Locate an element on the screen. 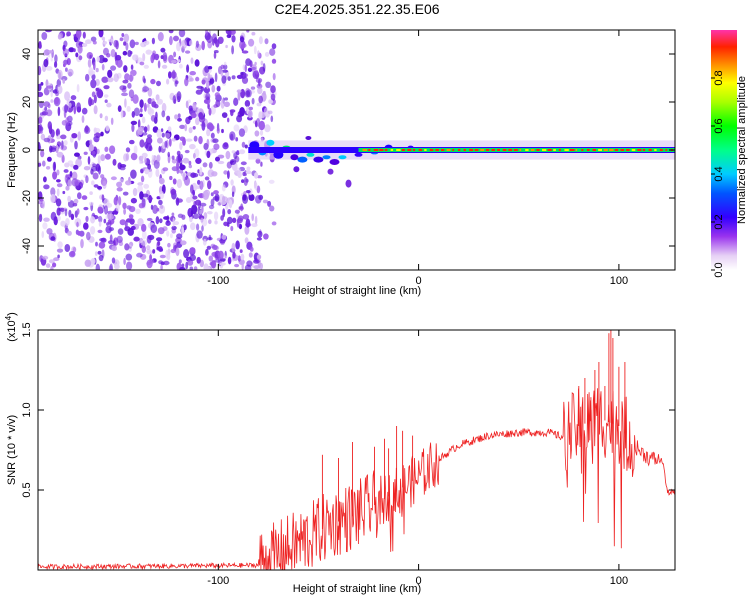 The height and width of the screenshot is (600, 750). spectrogram-y-axis-title: Frequency (Hz) is located at coordinates (12, 150).